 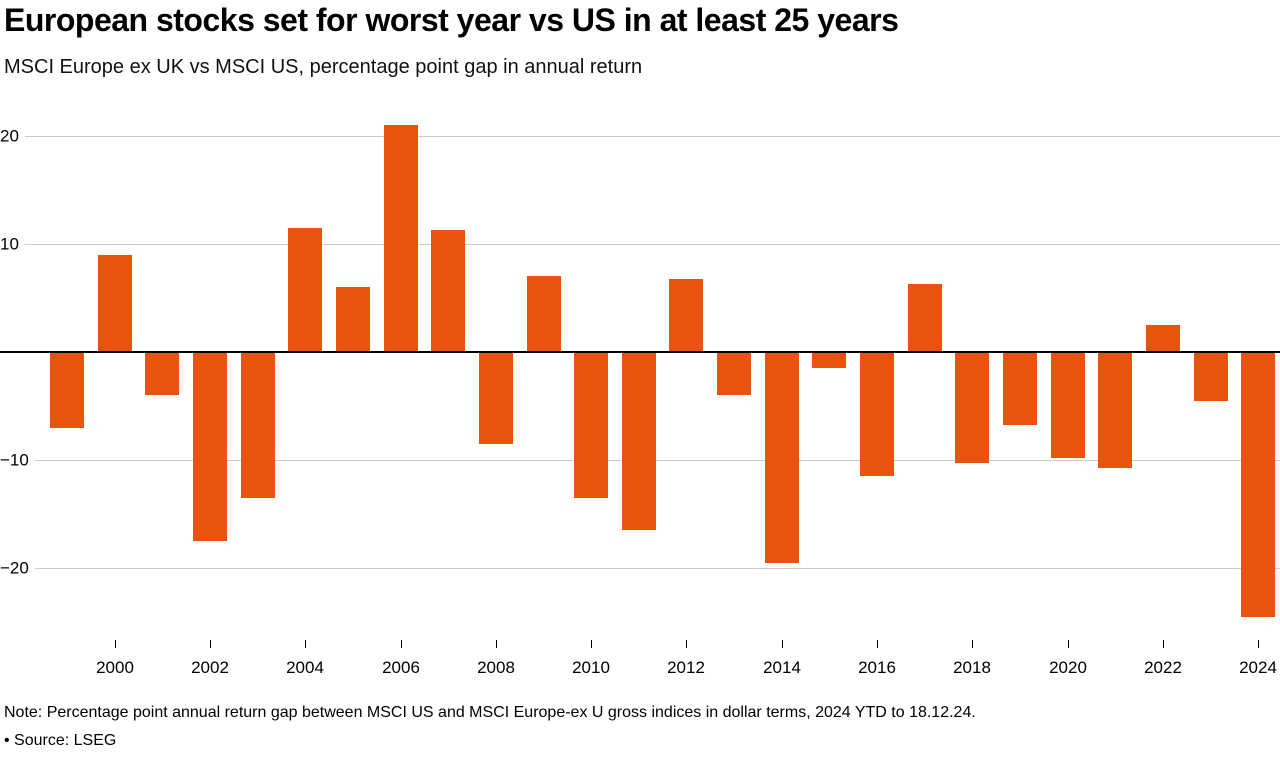 What do you see at coordinates (1068, 644) in the screenshot?
I see `x-tick-2020` at bounding box center [1068, 644].